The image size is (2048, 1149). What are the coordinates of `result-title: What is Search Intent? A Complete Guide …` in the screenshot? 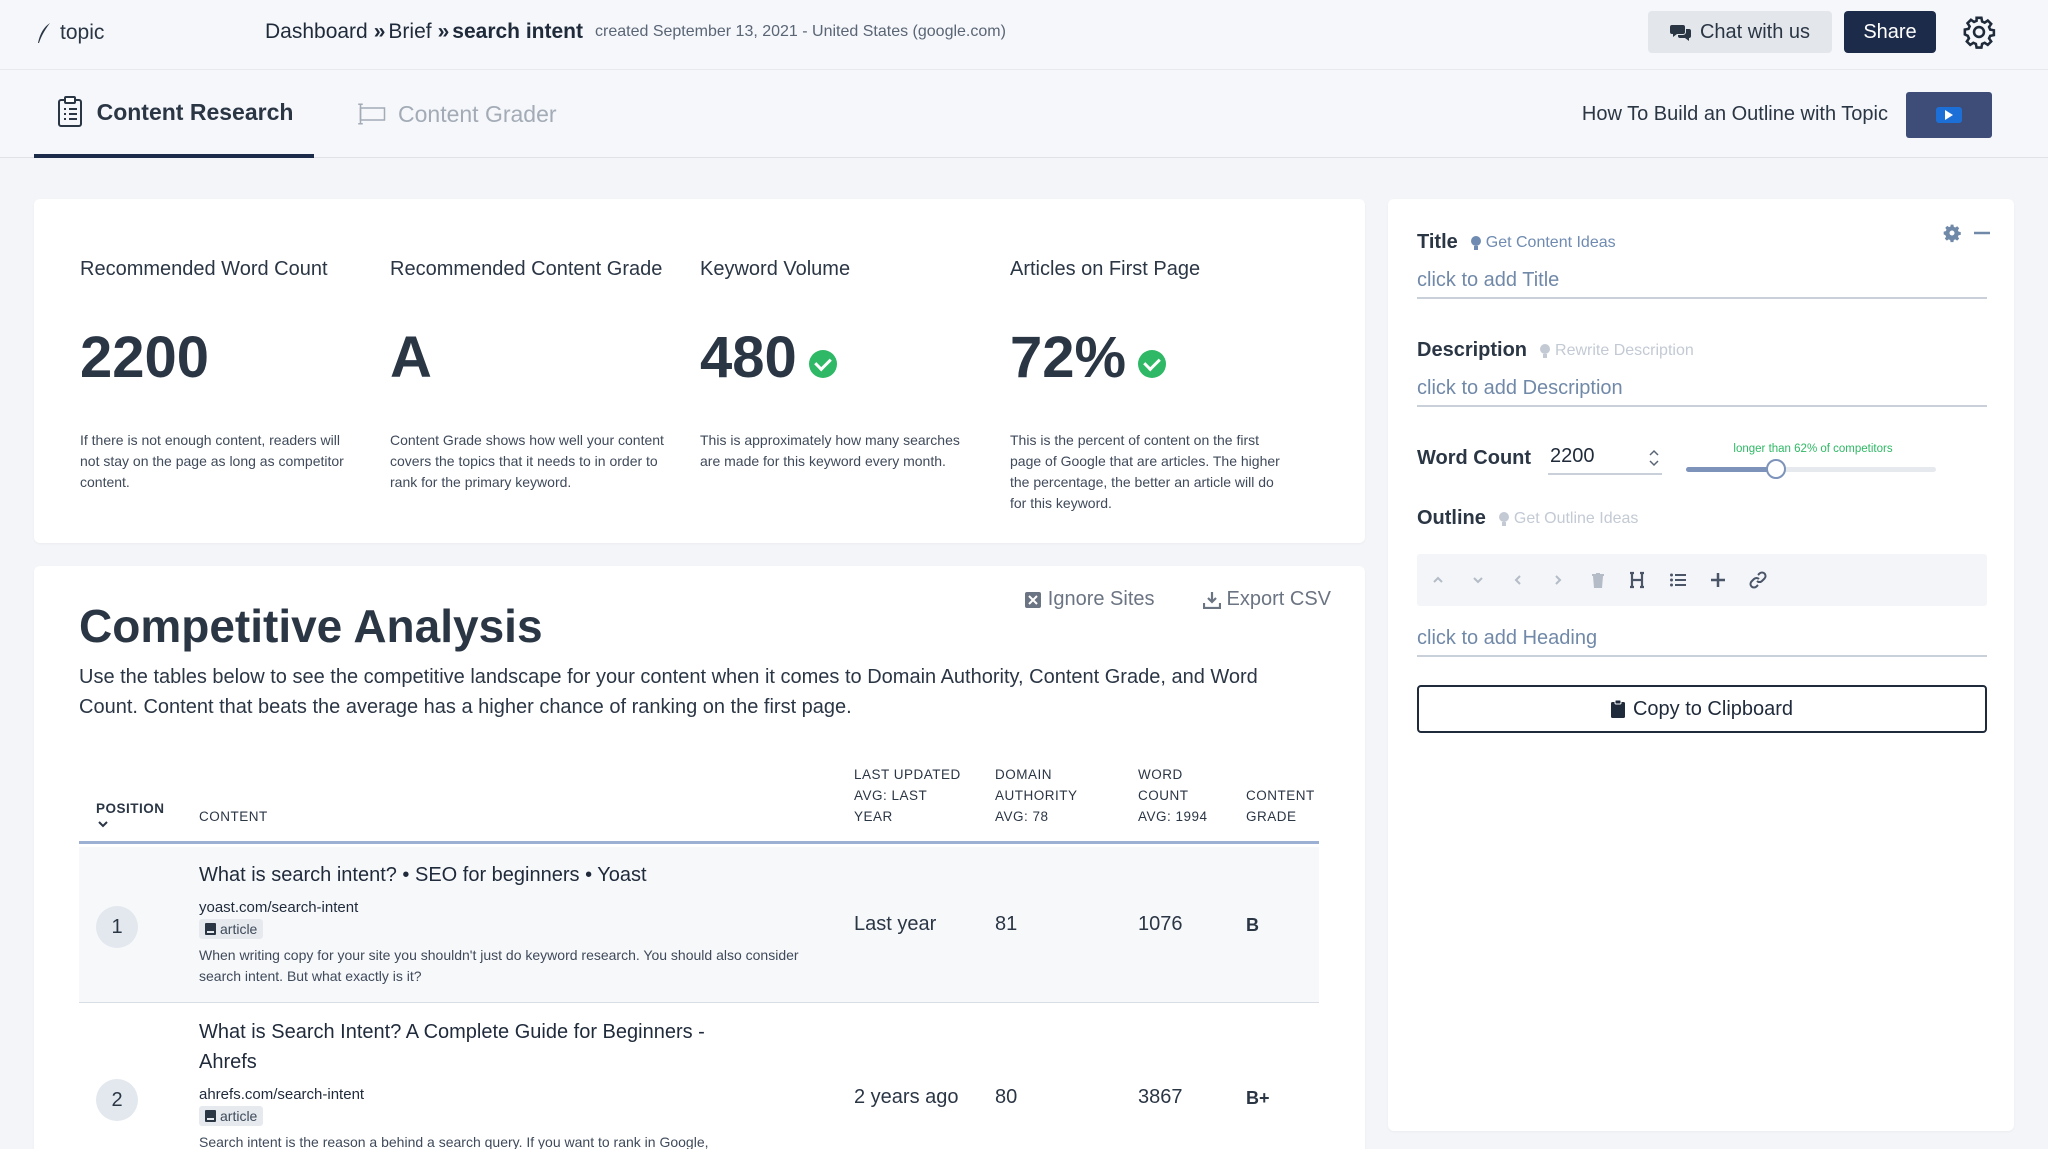 It's located at (452, 1047).